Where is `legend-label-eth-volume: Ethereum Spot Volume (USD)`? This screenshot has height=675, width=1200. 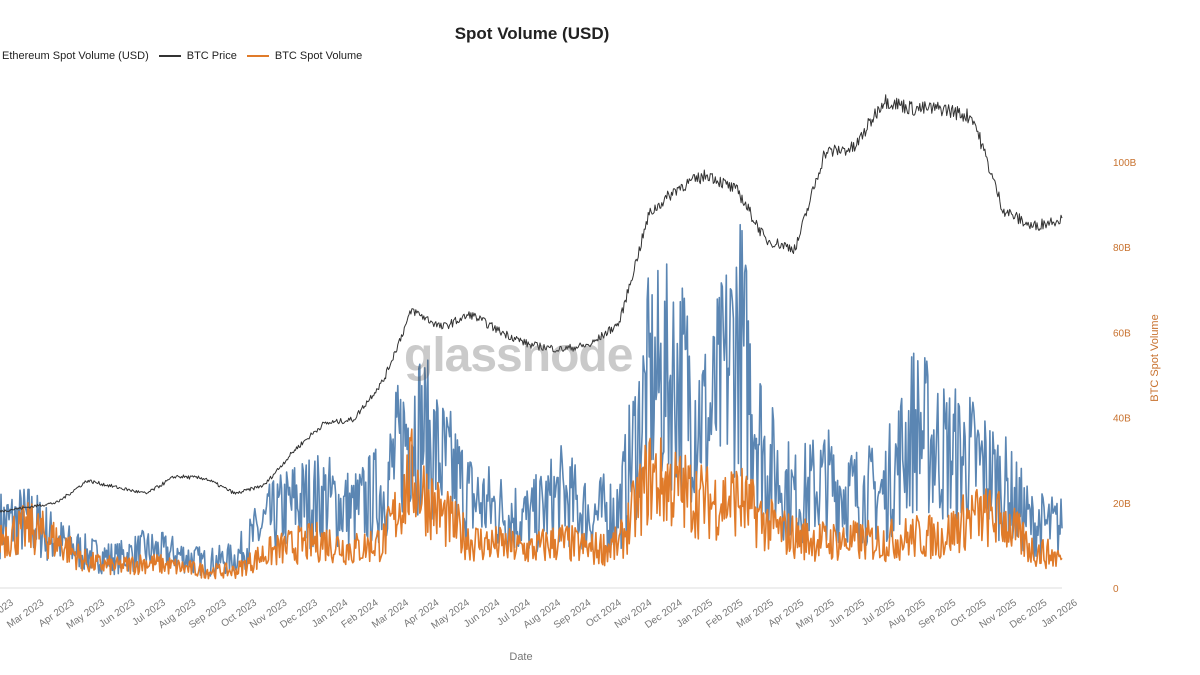 legend-label-eth-volume: Ethereum Spot Volume (USD) is located at coordinates (75, 56).